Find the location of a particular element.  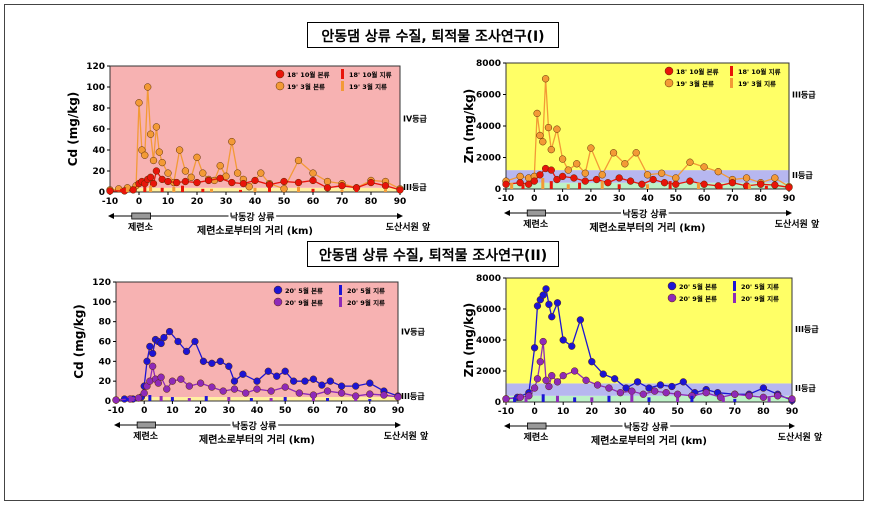

x-tick-label: 20 is located at coordinates (197, 202).